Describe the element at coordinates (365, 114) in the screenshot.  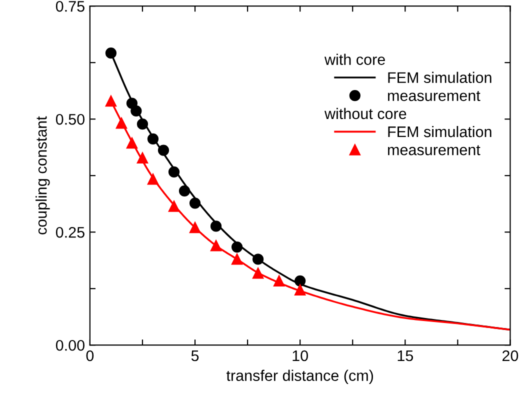
I see `annotation: without core` at that location.